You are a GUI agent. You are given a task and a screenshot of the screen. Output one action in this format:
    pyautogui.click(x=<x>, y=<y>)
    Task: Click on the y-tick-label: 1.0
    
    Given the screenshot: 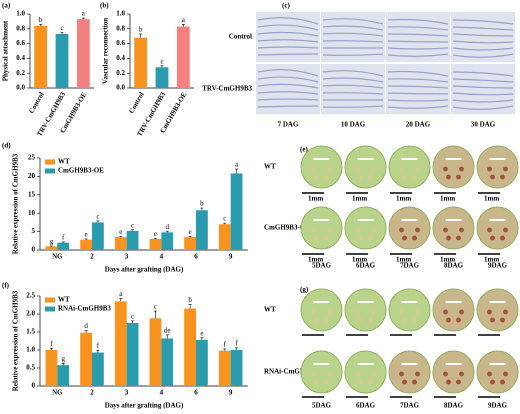 What is the action you would take?
    pyautogui.click(x=120, y=14)
    